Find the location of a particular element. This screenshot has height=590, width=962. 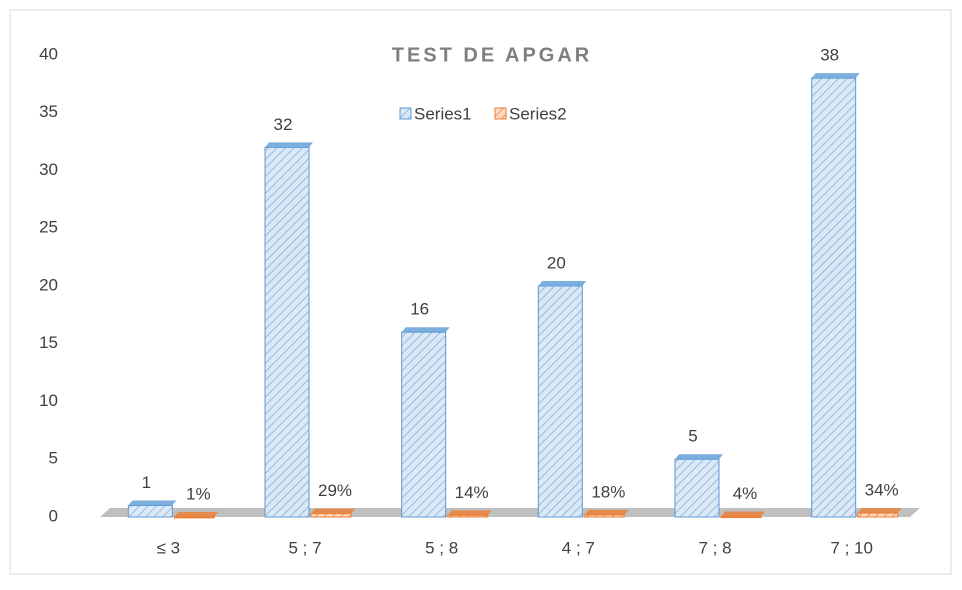

x-tick-label: 5 ; 8 is located at coordinates (441, 547).